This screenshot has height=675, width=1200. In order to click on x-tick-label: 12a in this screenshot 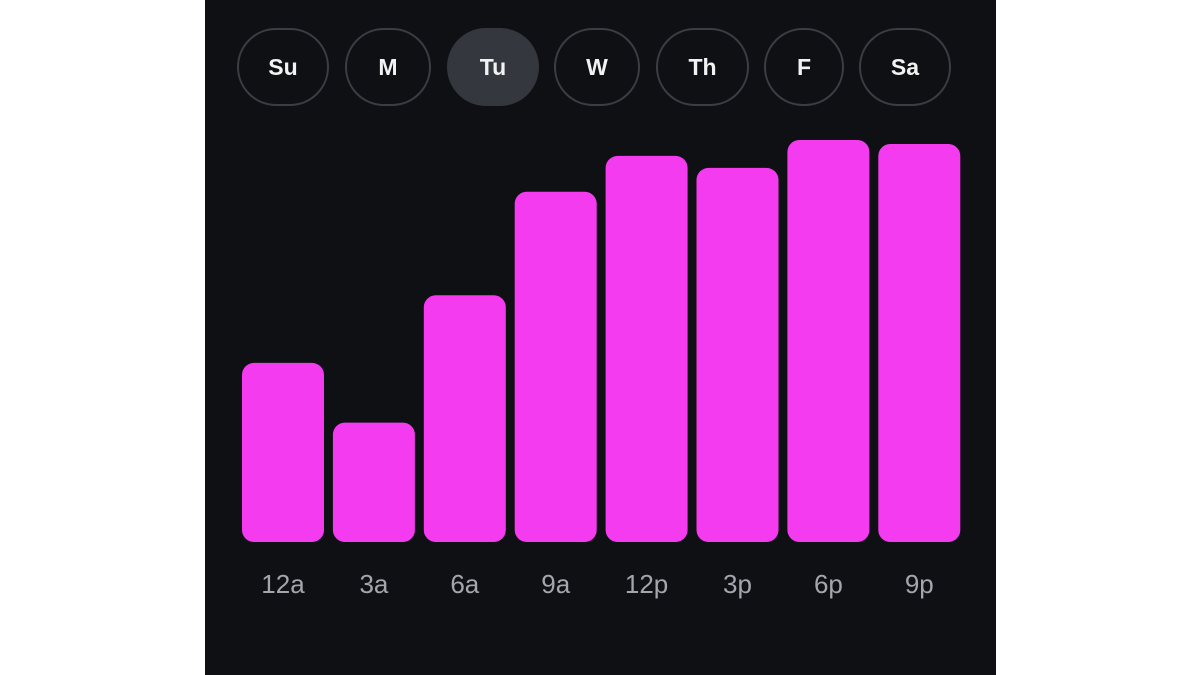, I will do `click(283, 584)`.